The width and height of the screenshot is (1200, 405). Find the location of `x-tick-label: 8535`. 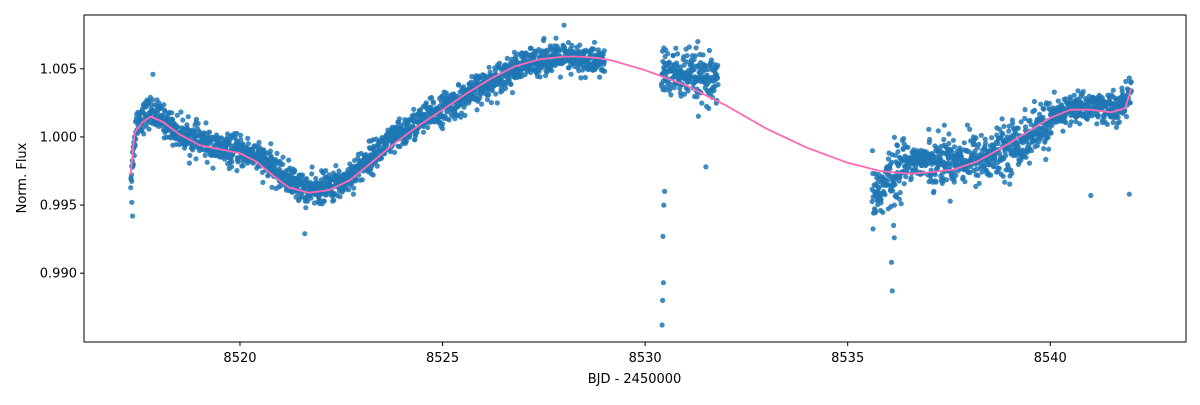

x-tick-label: 8535 is located at coordinates (847, 358).